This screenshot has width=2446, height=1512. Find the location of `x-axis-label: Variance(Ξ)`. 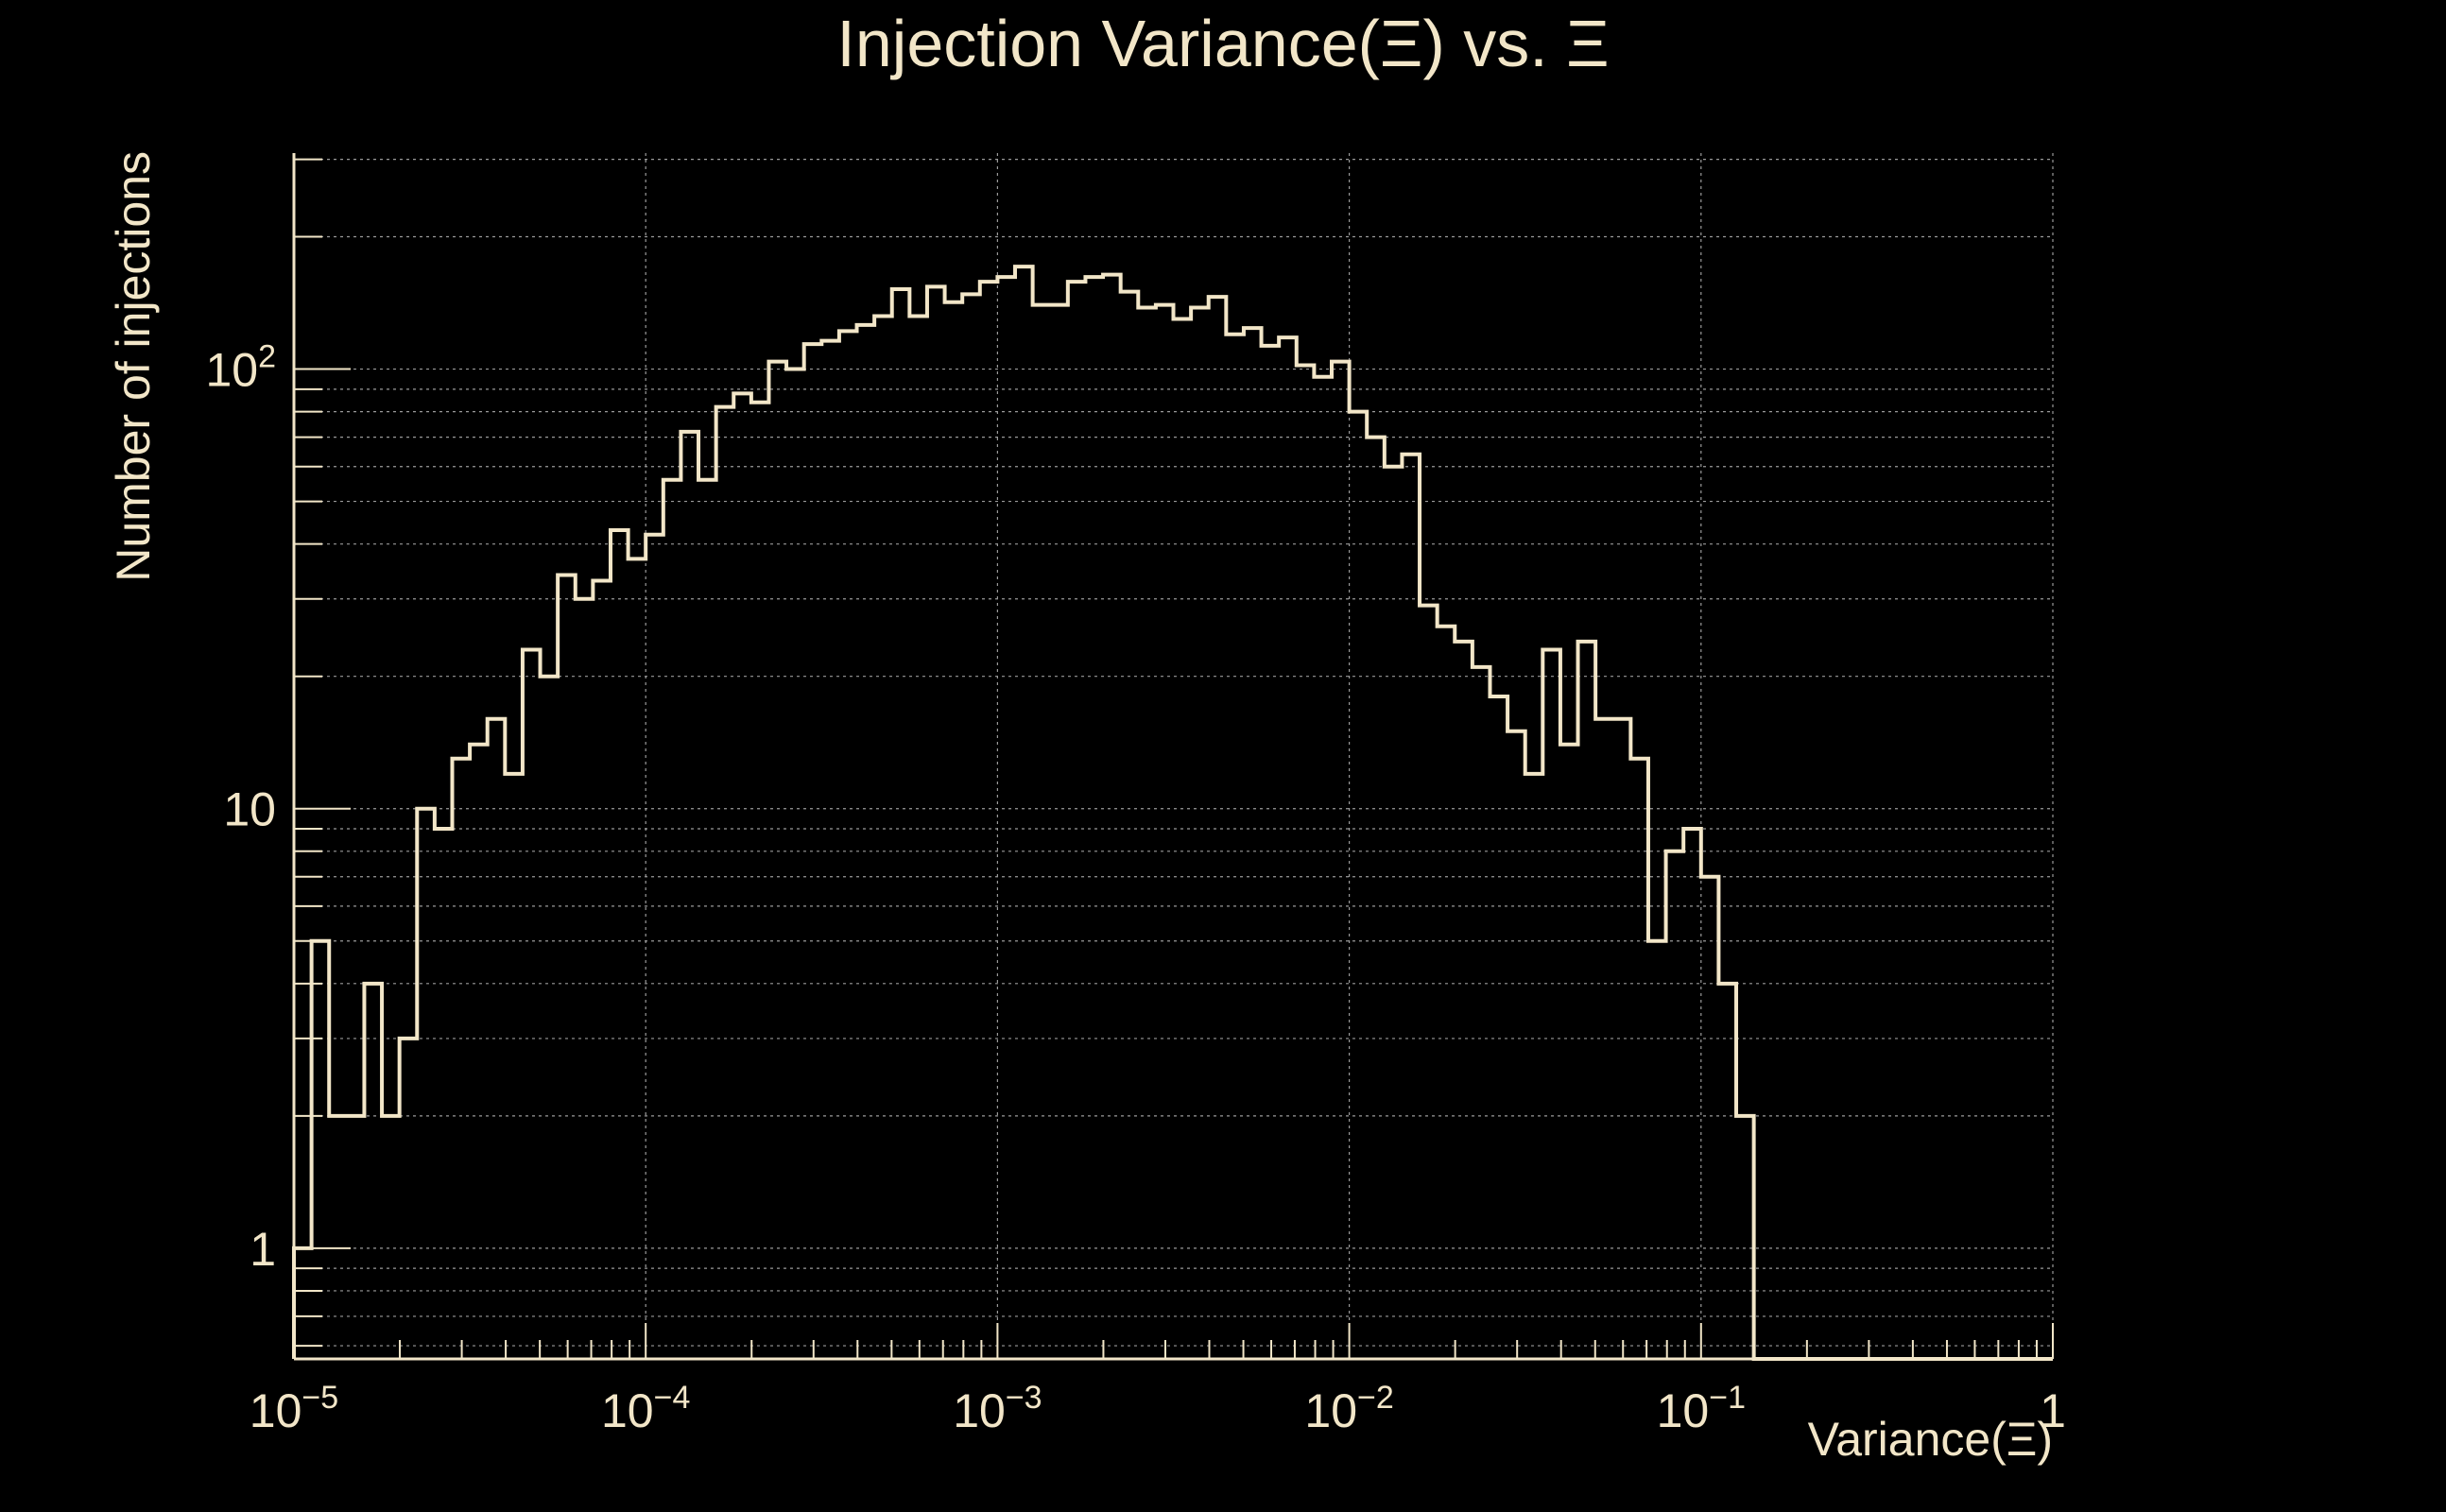

x-axis-label: Variance(Ξ) is located at coordinates (1930, 1439).